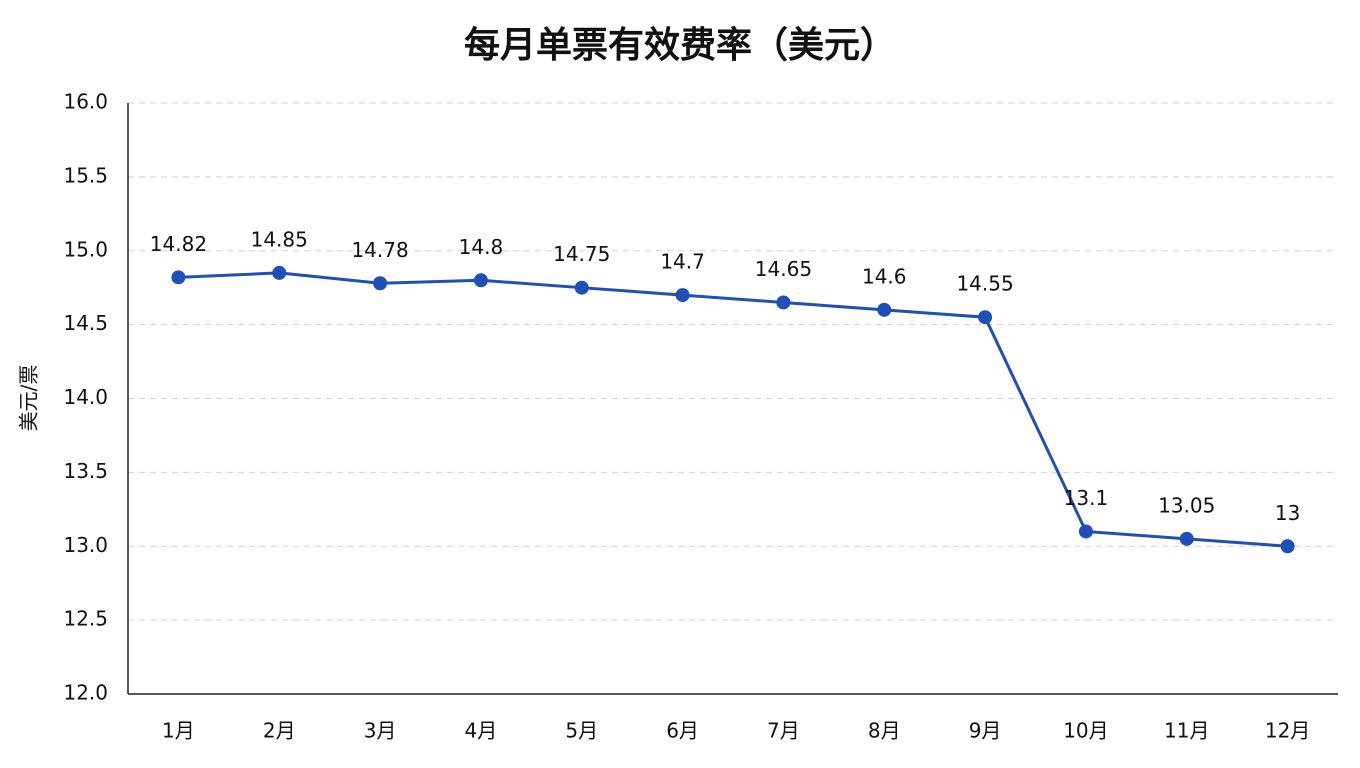  What do you see at coordinates (884, 276) in the screenshot?
I see `data-label: 14.6` at bounding box center [884, 276].